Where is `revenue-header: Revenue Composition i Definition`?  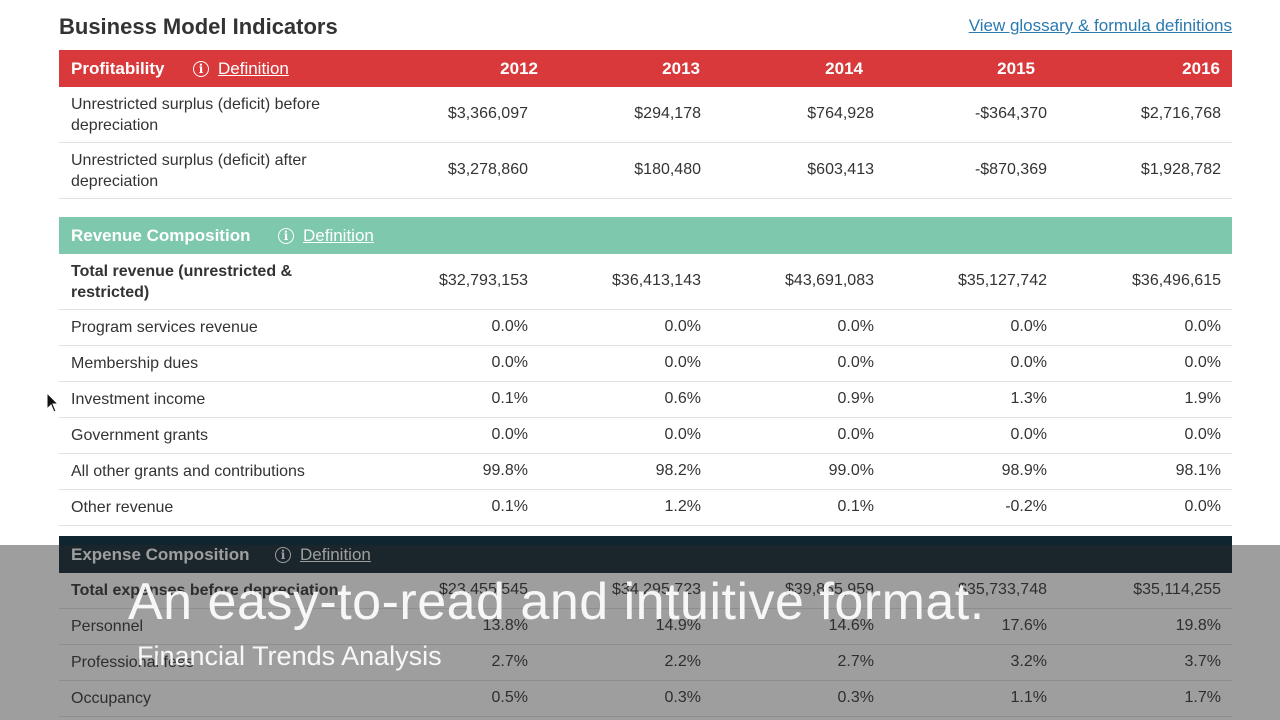 revenue-header: Revenue Composition i Definition is located at coordinates (645, 235).